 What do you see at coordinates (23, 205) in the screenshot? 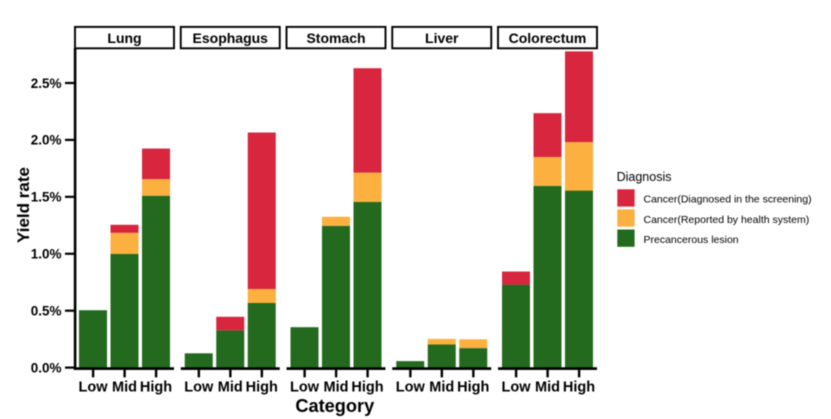
I see `svg-text: Yield rate` at bounding box center [23, 205].